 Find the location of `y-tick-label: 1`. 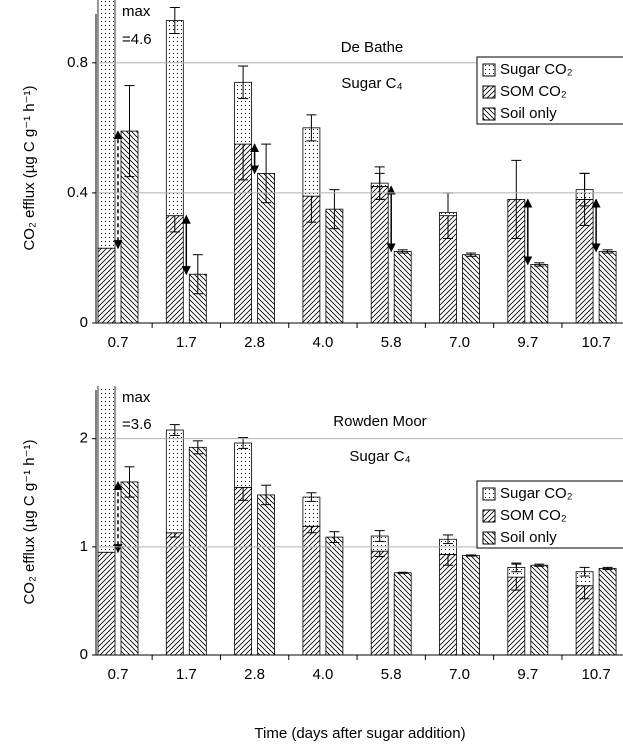

y-tick-label: 1 is located at coordinates (84, 546).